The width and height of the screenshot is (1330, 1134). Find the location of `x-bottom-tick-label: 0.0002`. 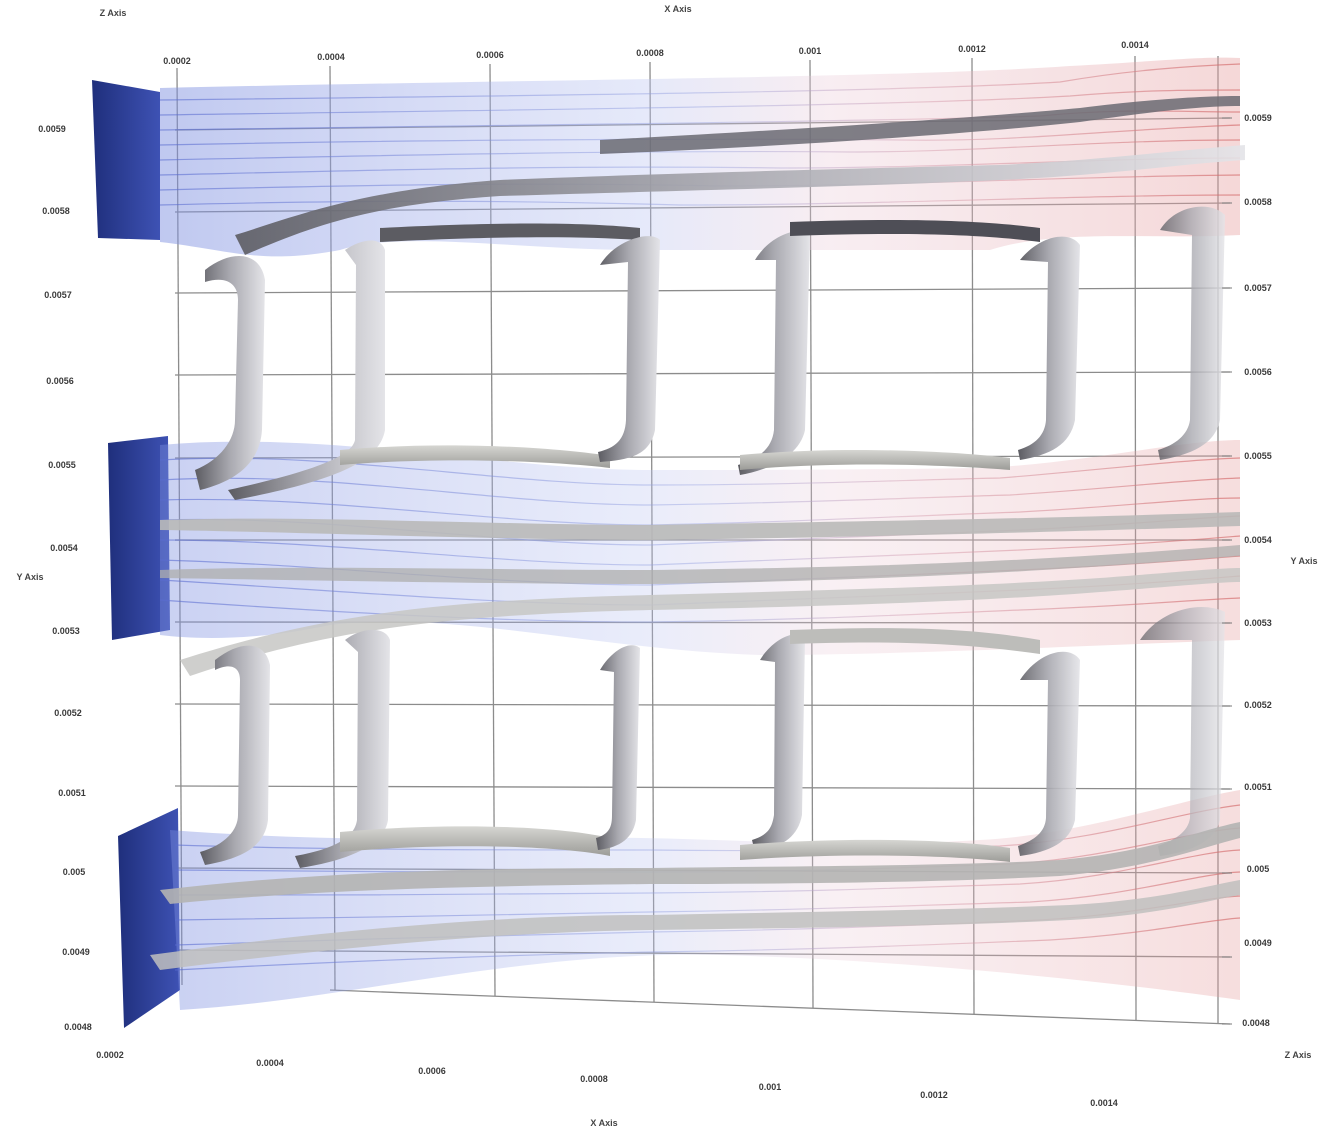

x-bottom-tick-label: 0.0002 is located at coordinates (110, 1055).